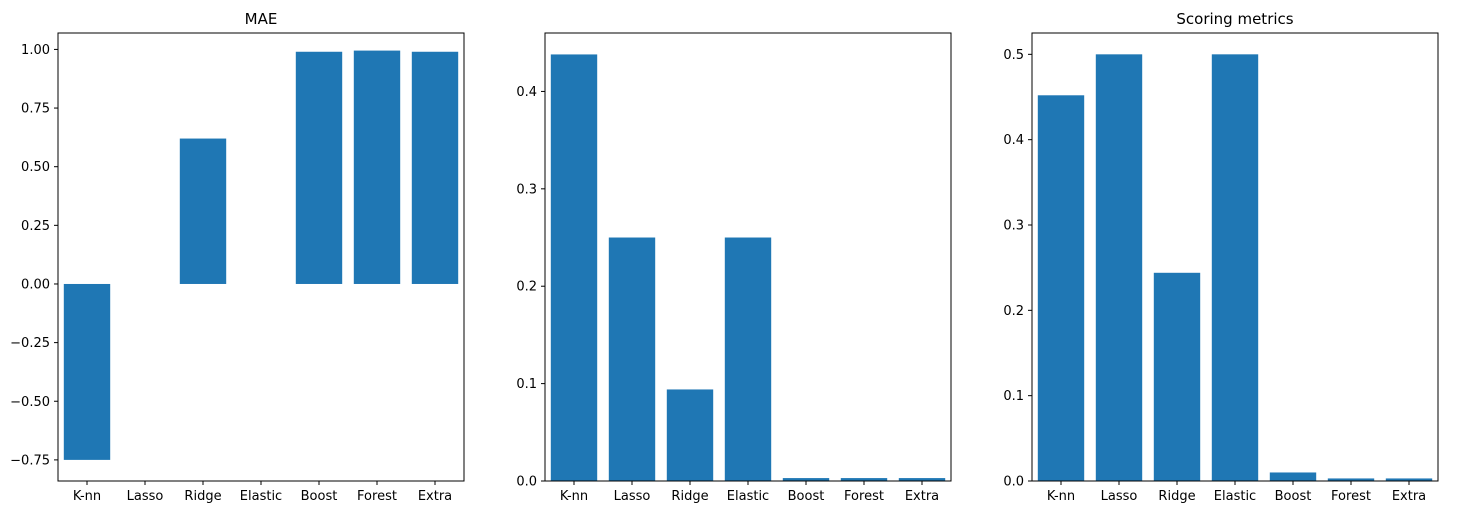 The image size is (1468, 525). I want to click on y-tick-label: −0.50, so click(30, 402).